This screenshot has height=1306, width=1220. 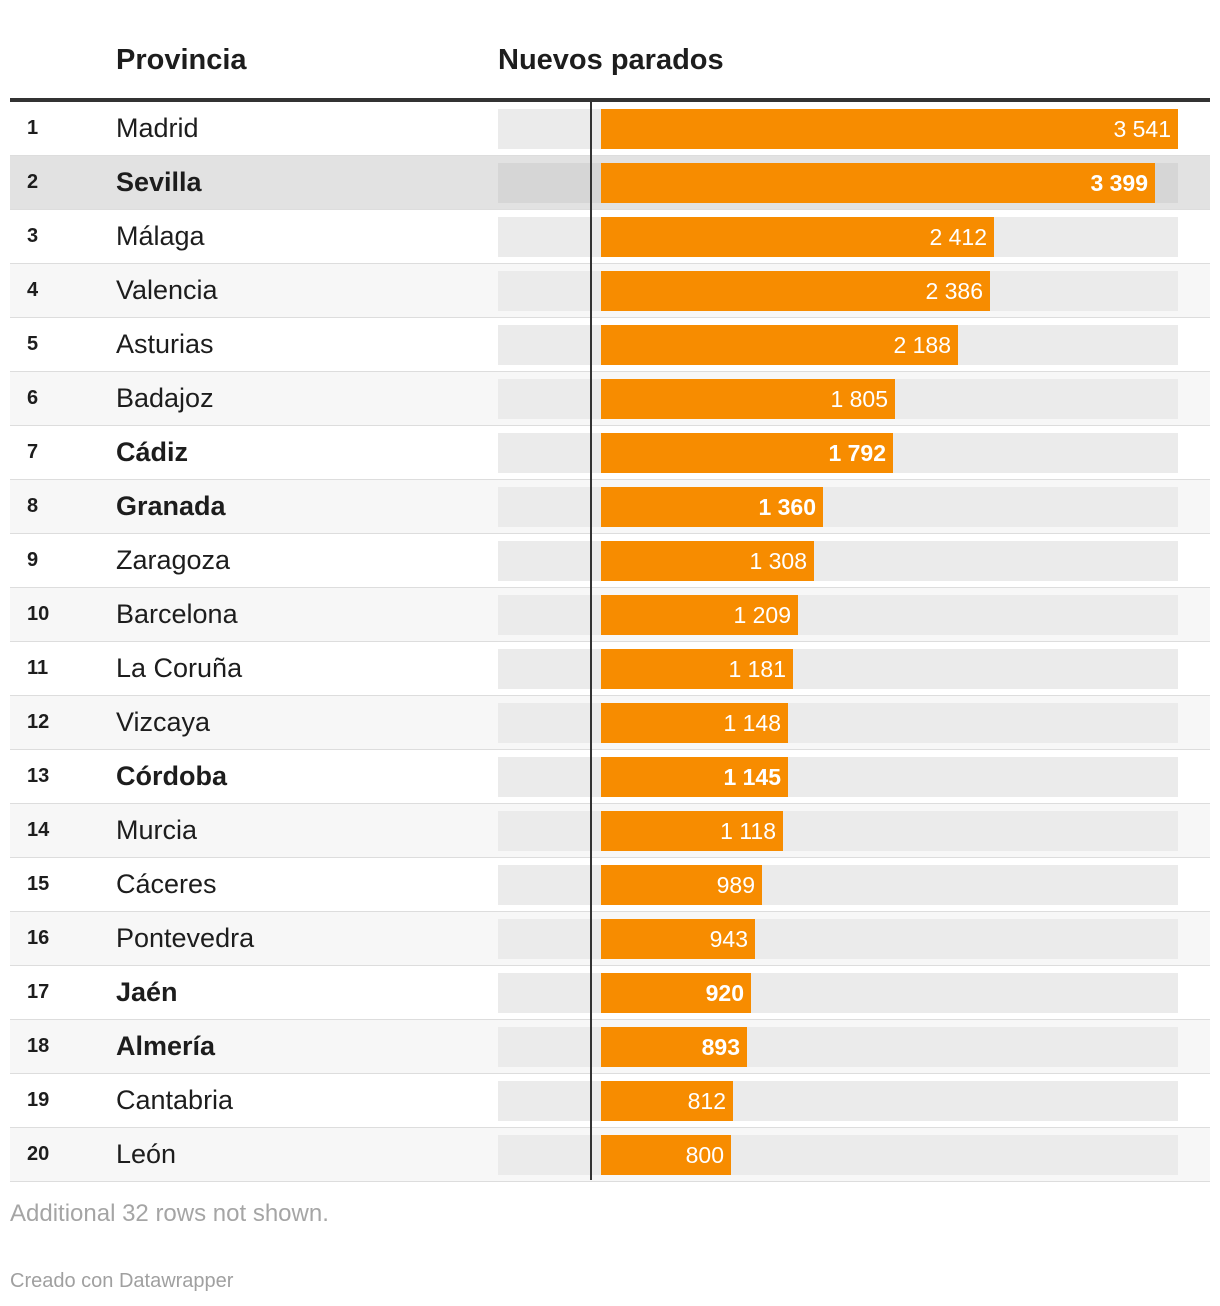 I want to click on bar-león: 800, so click(x=666, y=1155).